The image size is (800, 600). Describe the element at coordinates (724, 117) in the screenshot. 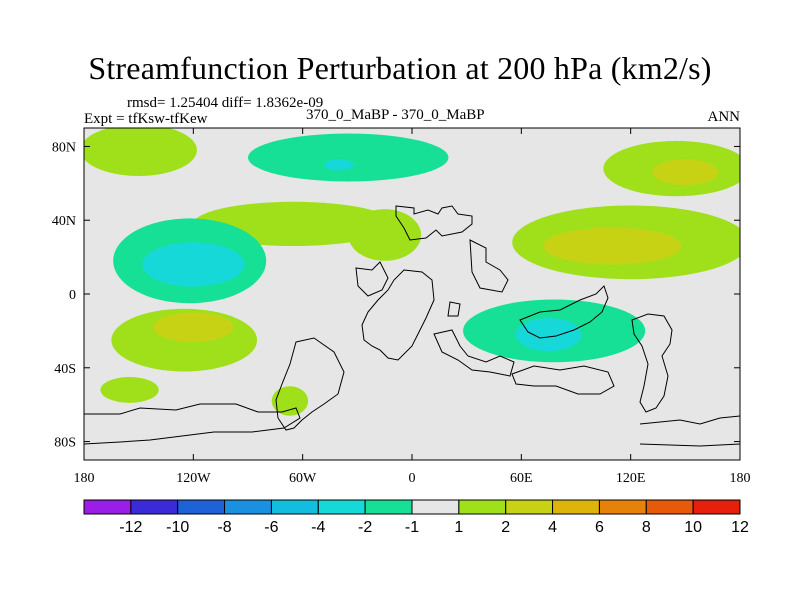

I see `season-label: ANN` at that location.